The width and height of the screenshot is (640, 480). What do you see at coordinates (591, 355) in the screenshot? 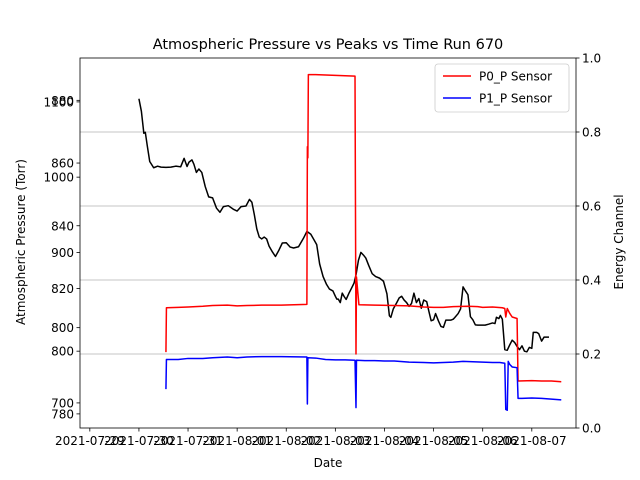
I see `right-tick-label: 0.2` at bounding box center [591, 355].